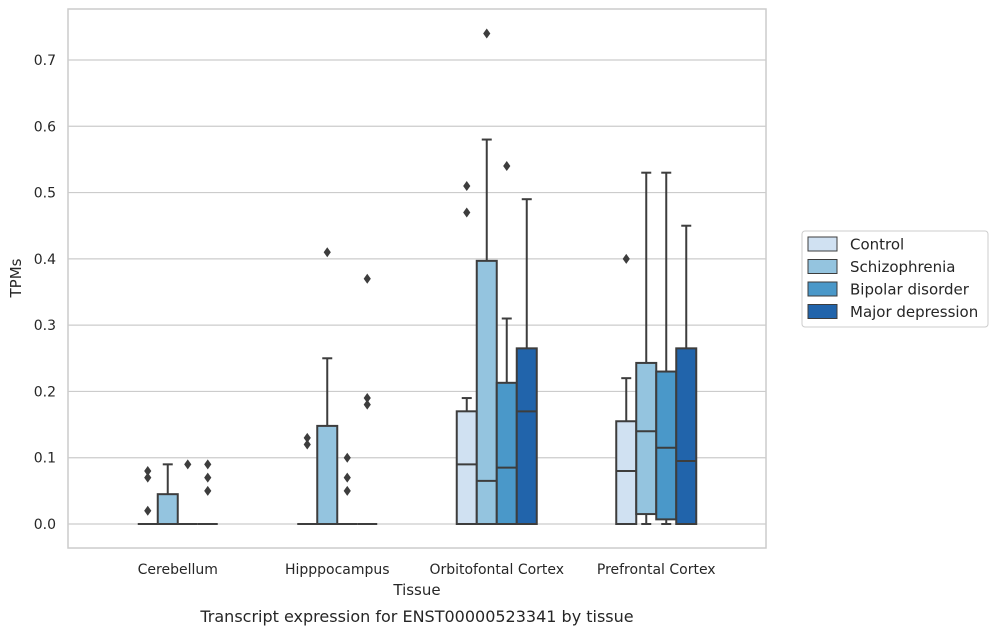 The width and height of the screenshot is (997, 634). What do you see at coordinates (45, 61) in the screenshot?
I see `y-tick-label: 0.7` at bounding box center [45, 61].